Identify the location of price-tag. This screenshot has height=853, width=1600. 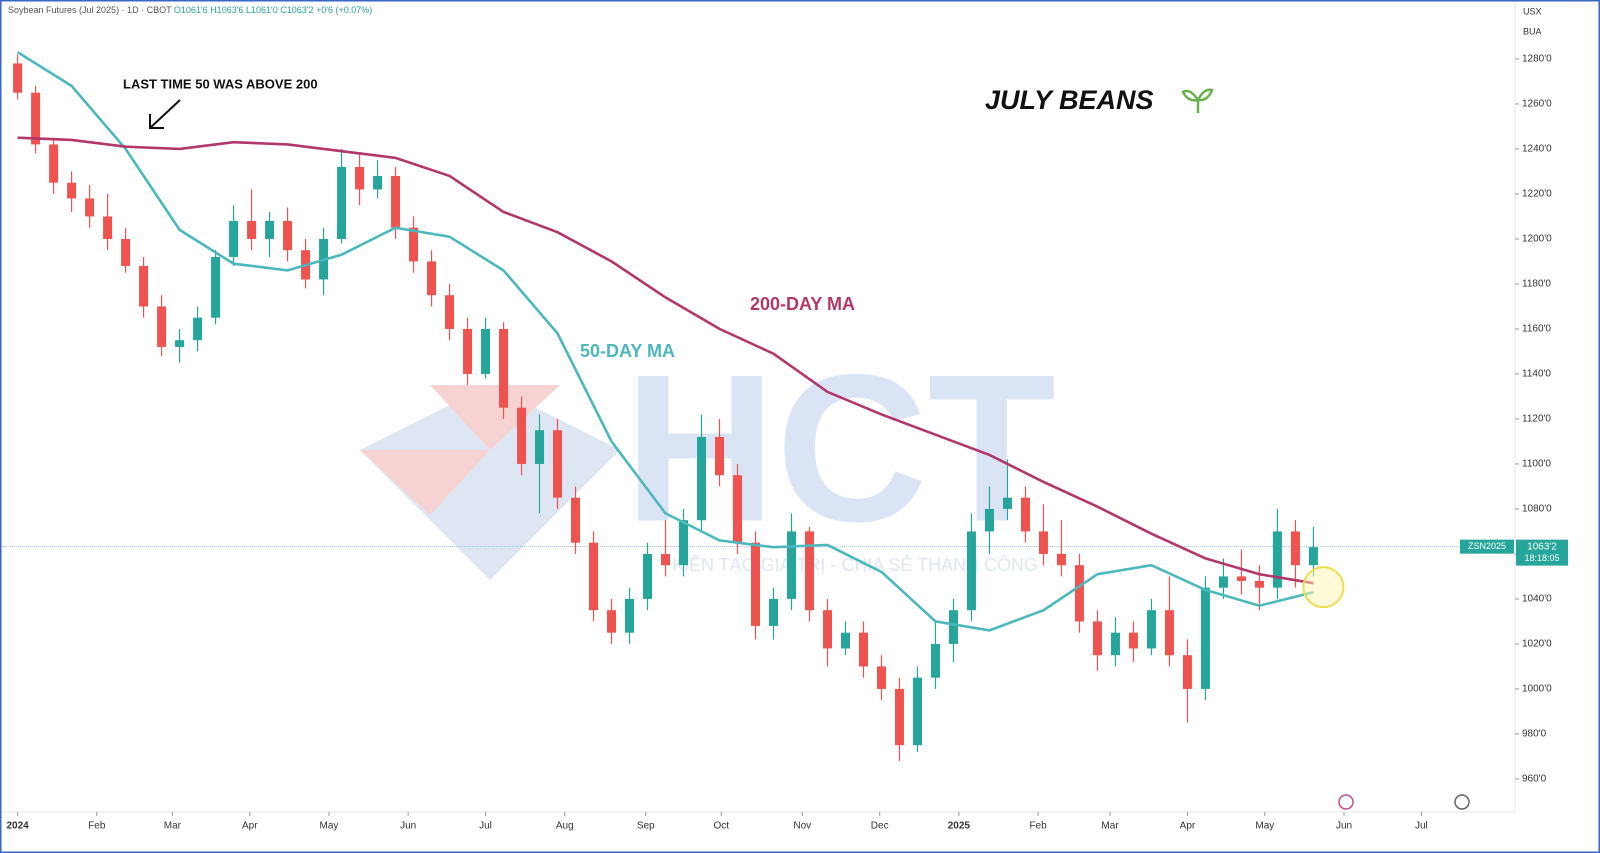
(1542, 552).